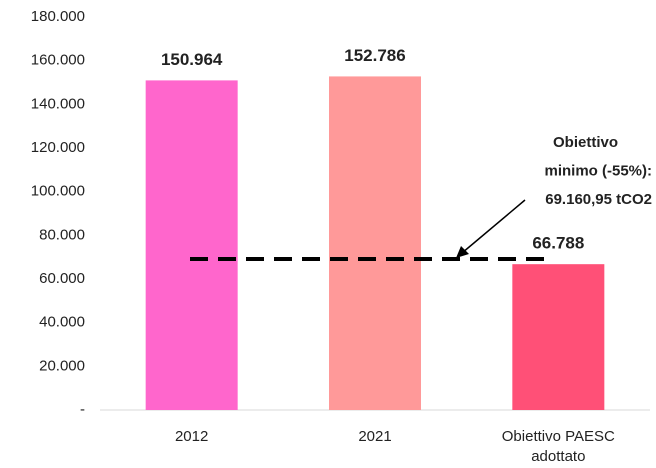 The width and height of the screenshot is (656, 468). Describe the element at coordinates (58, 103) in the screenshot. I see `y-tick-label: 140.000` at that location.